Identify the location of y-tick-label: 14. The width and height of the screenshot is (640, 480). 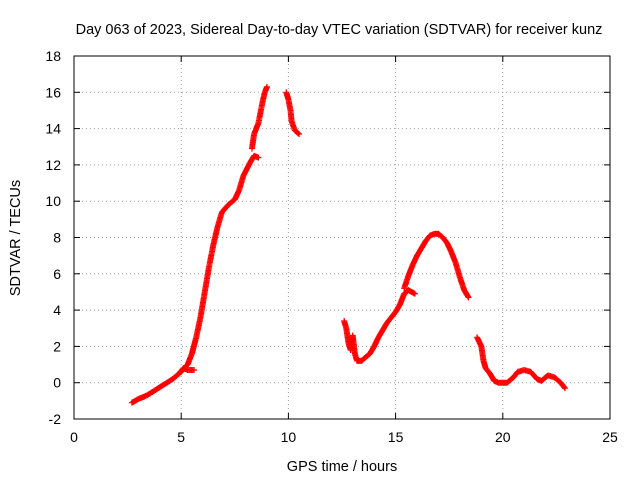
(53, 129).